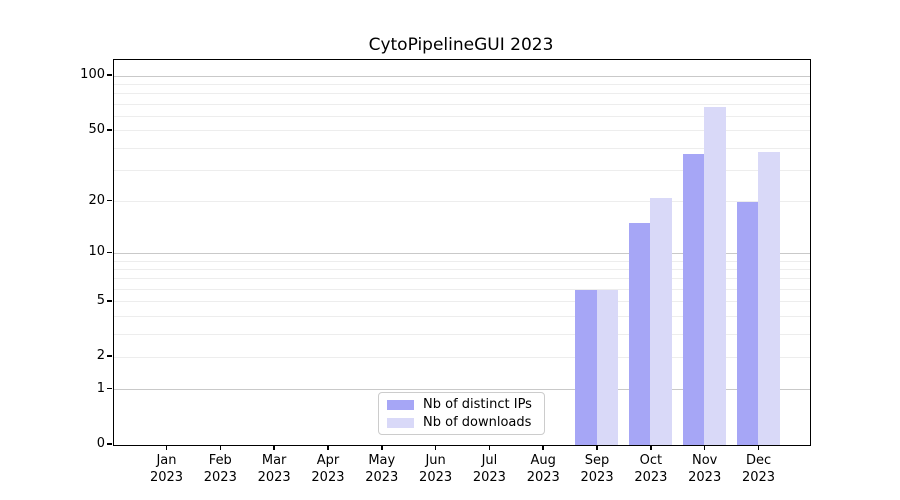  I want to click on x-tick-label-mar: Mar 2023, so click(274, 469).